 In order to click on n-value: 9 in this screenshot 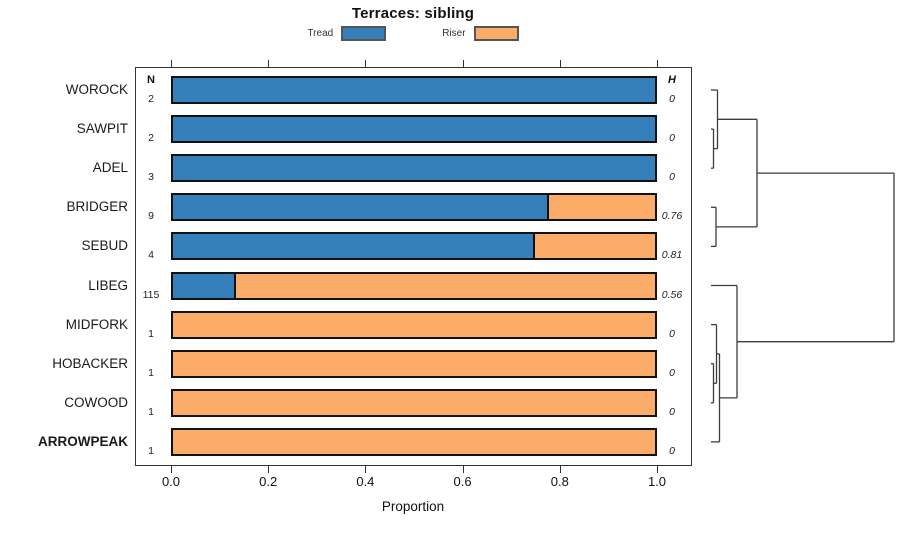, I will do `click(151, 216)`.